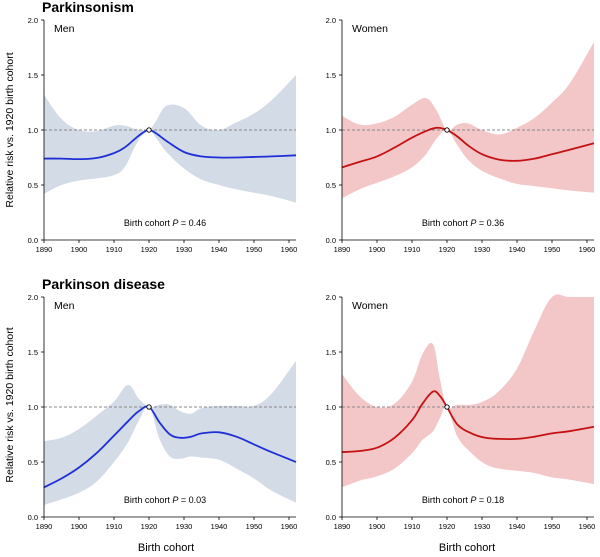  Describe the element at coordinates (463, 500) in the screenshot. I see `p-value-annotation: Birth cohort P = 0.18` at that location.